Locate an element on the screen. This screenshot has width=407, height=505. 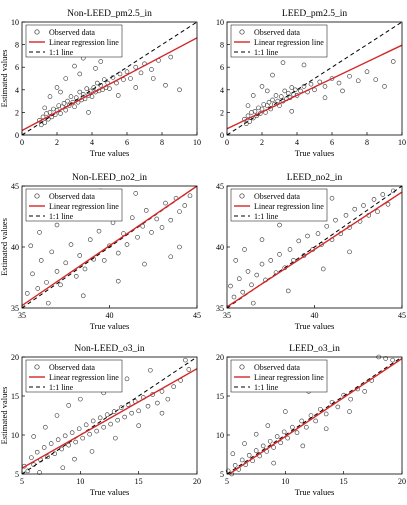
x-tick-label: 8 is located at coordinates (162, 142).